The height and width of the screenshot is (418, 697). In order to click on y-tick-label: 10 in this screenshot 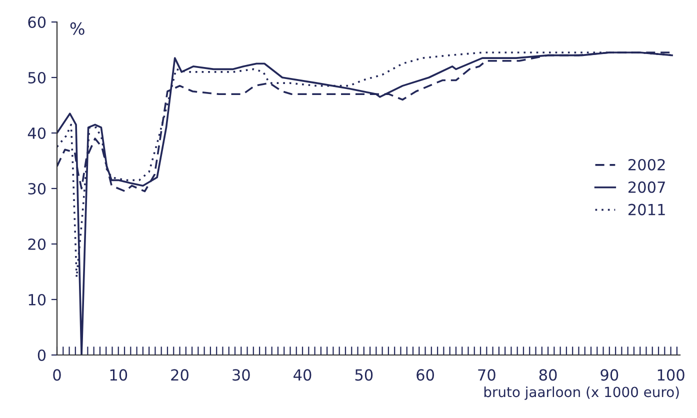, I will do `click(37, 300)`.